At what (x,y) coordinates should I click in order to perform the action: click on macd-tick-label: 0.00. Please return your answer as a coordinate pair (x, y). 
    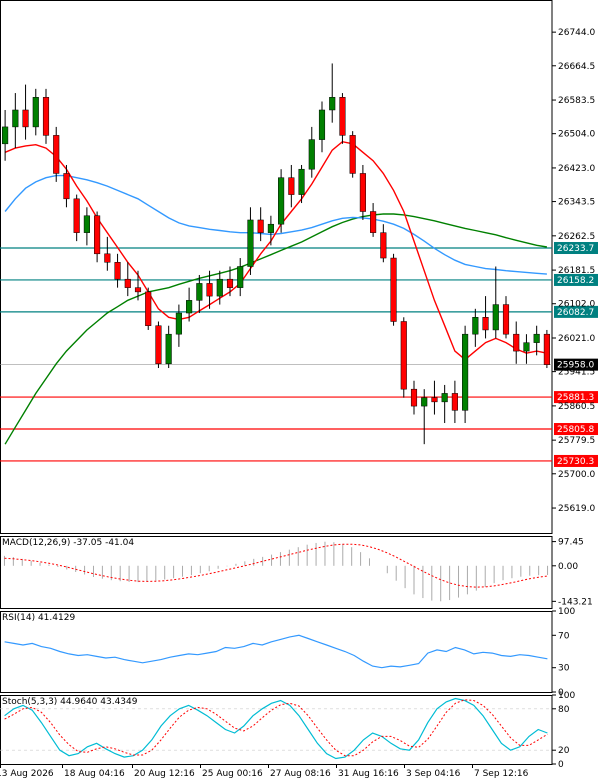
    Looking at the image, I should click on (568, 567).